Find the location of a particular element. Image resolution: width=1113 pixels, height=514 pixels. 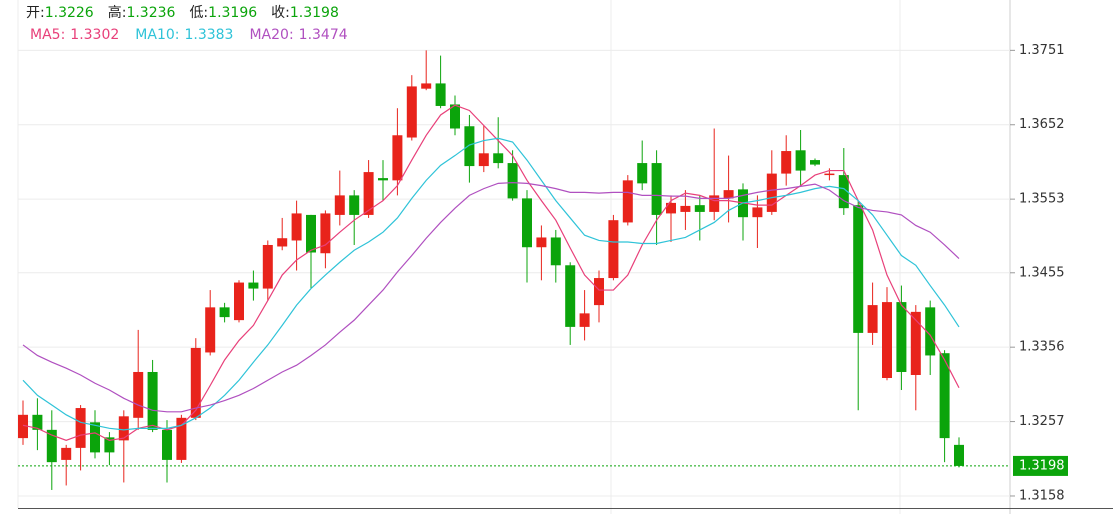

ma-legend-label: MA5: is located at coordinates (47, 35).